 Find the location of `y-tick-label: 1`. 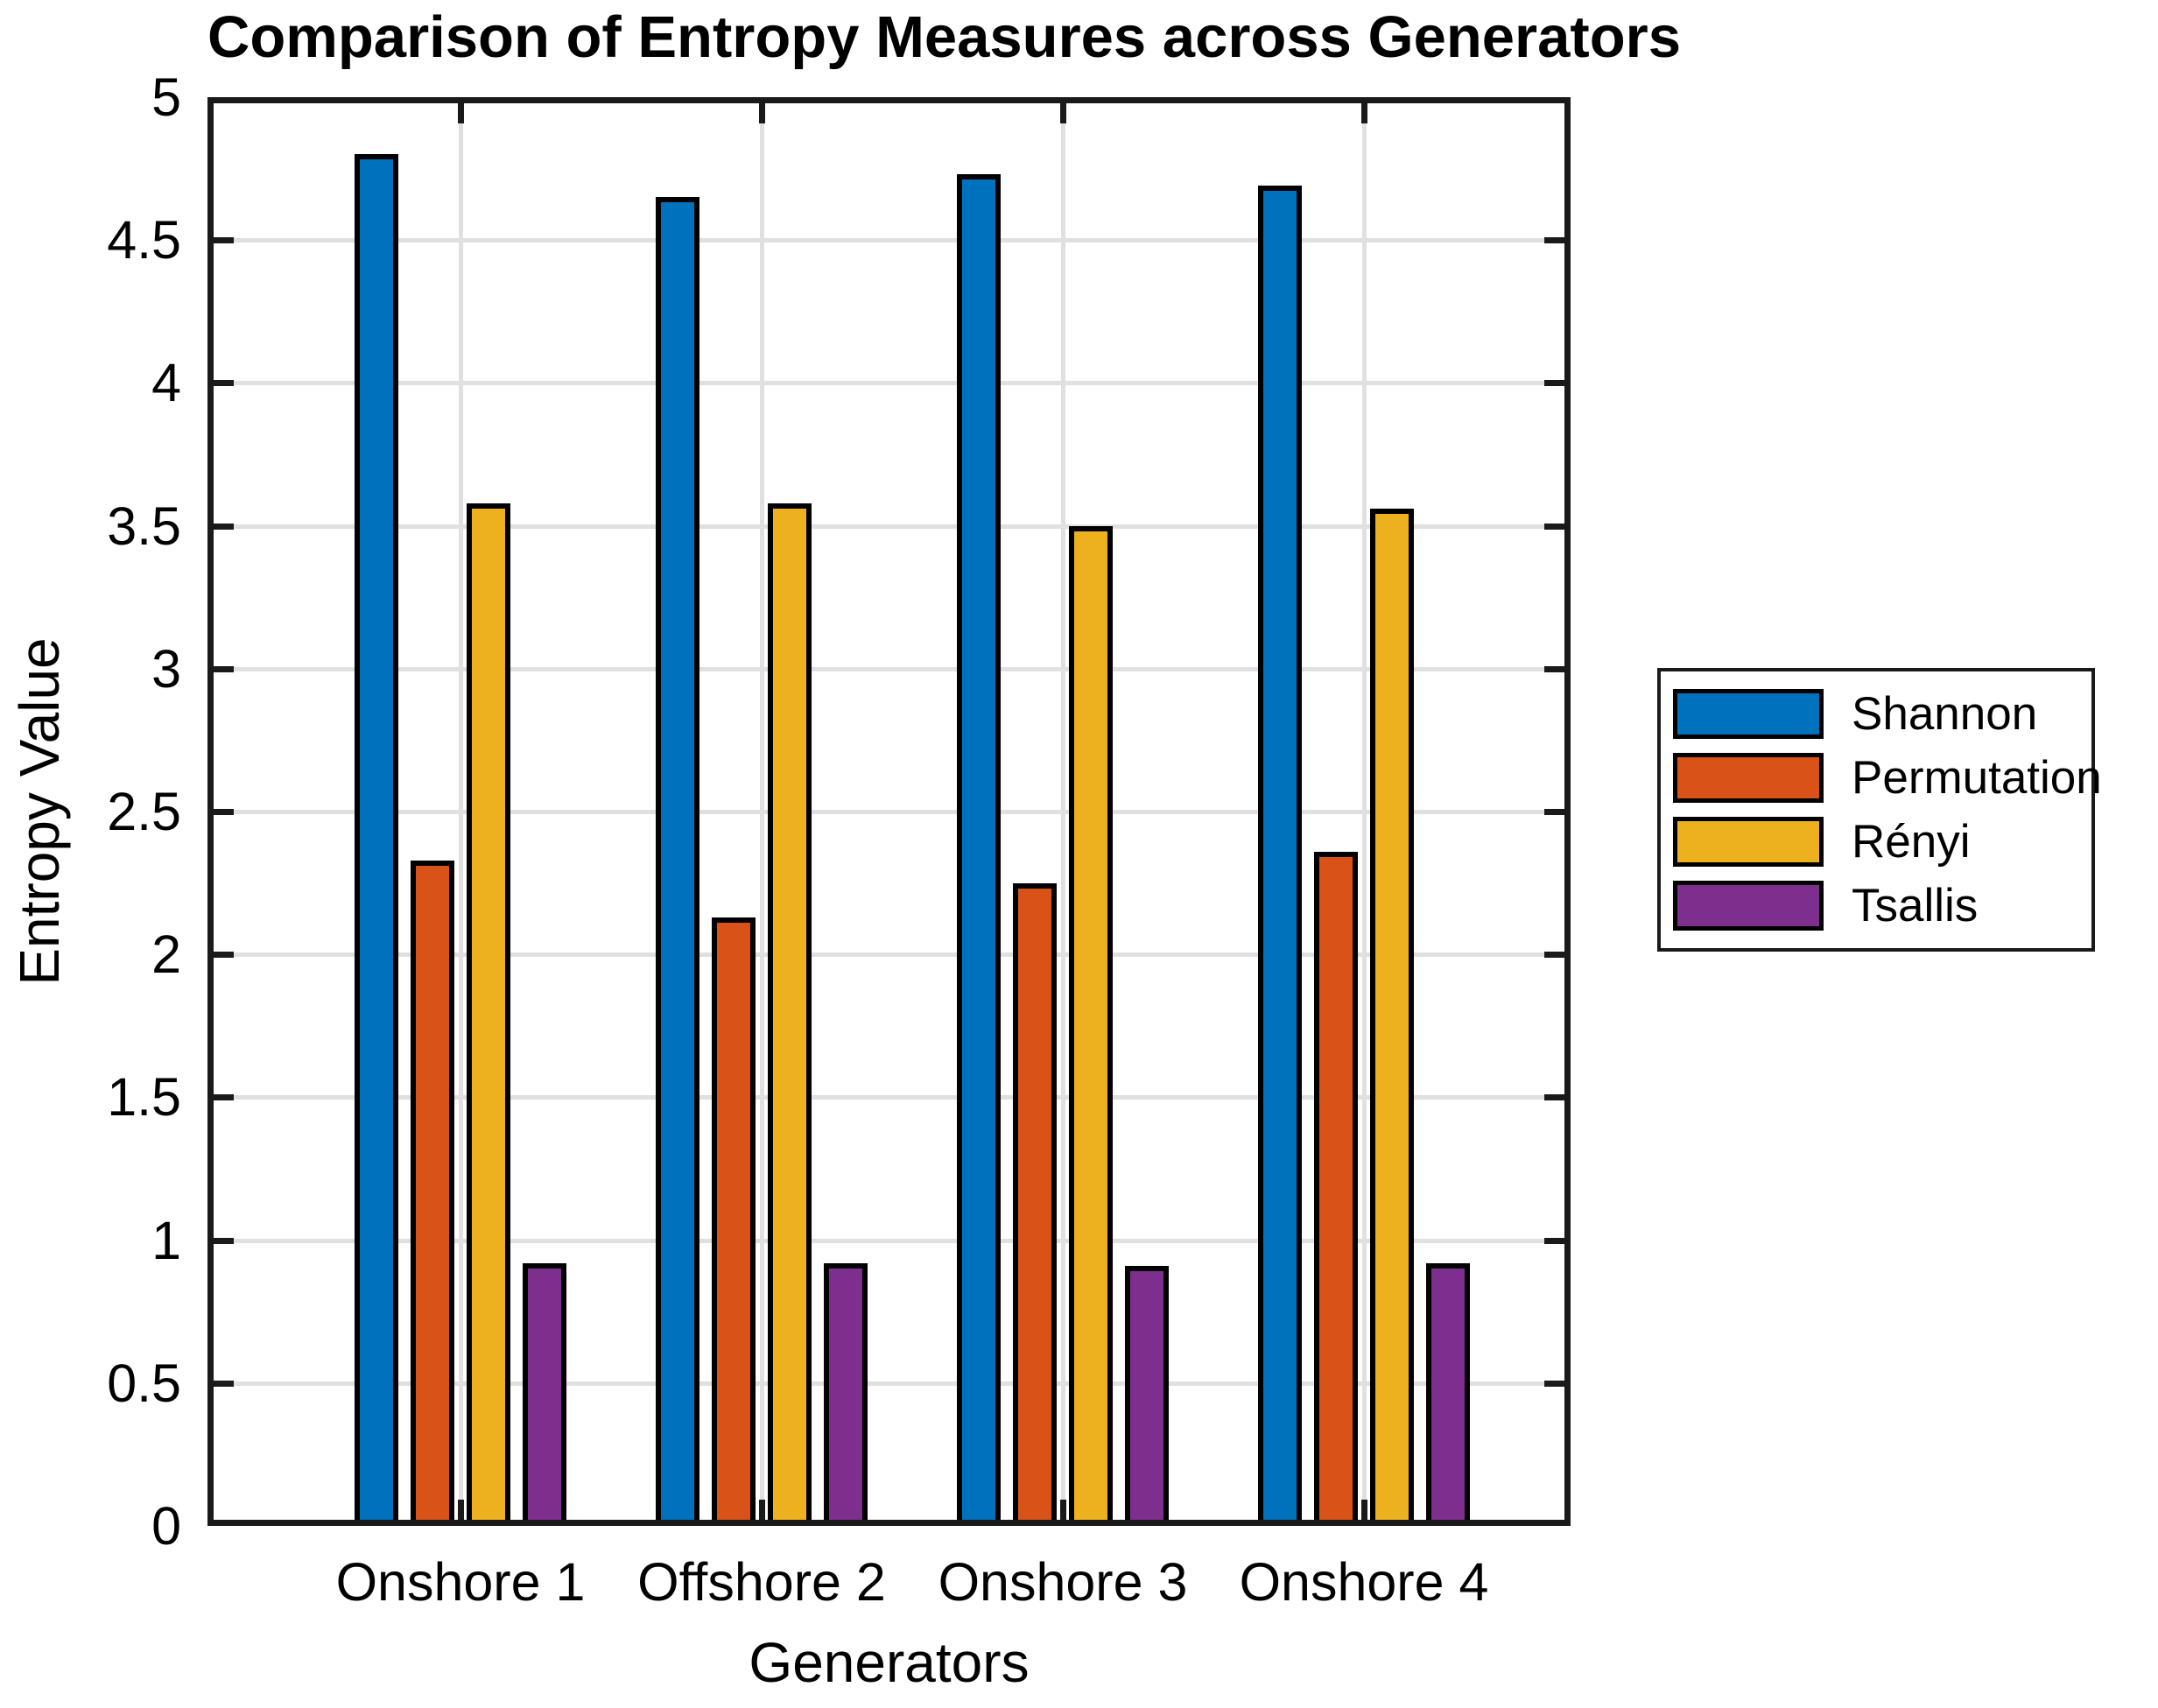

y-tick-label: 1 is located at coordinates (166, 1240).